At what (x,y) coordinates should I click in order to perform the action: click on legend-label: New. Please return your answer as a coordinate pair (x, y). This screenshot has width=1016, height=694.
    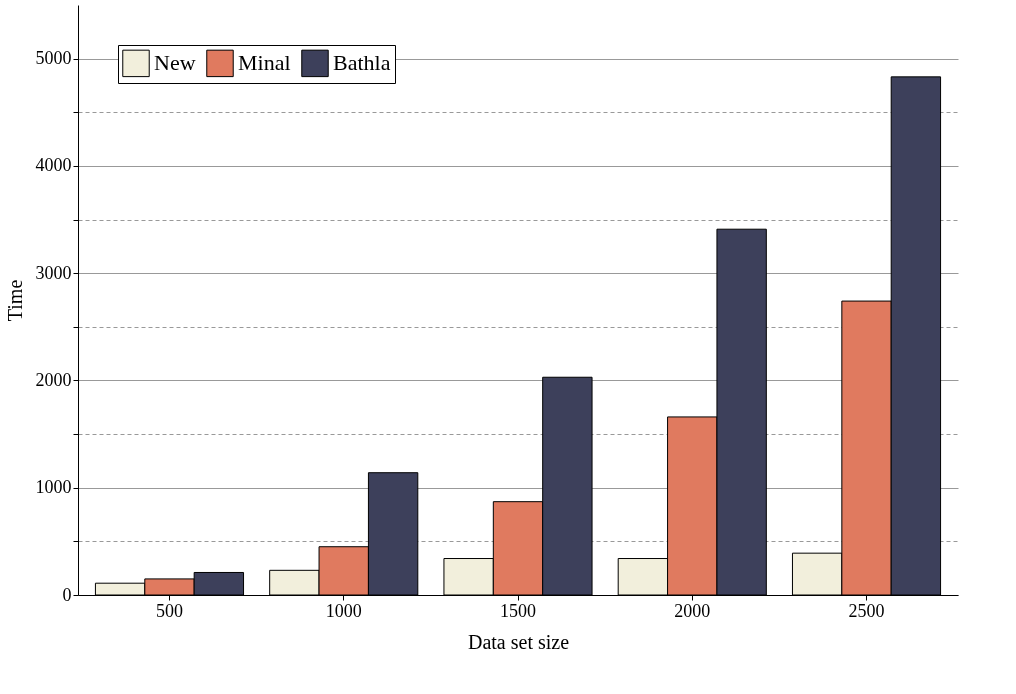
    Looking at the image, I should click on (175, 63).